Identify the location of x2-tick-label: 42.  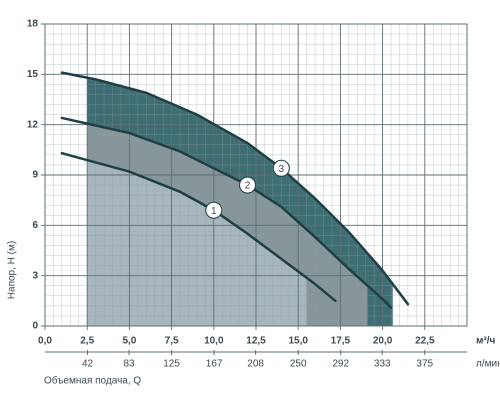
(88, 364).